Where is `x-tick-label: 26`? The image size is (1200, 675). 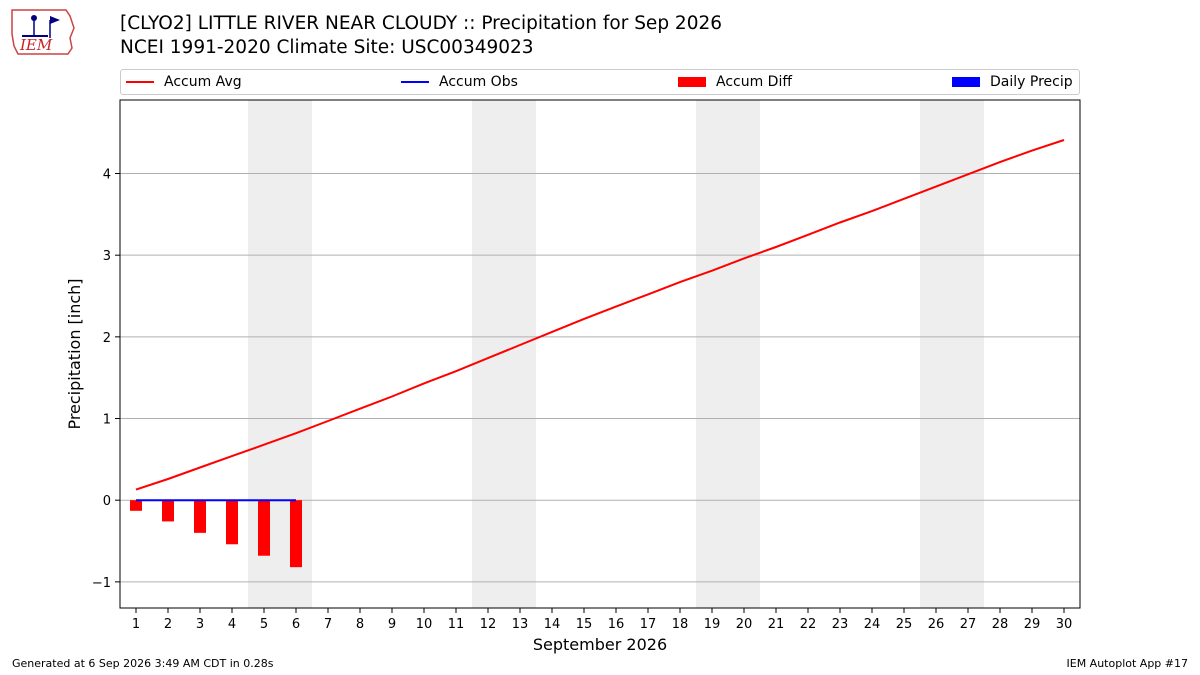 x-tick-label: 26 is located at coordinates (936, 624).